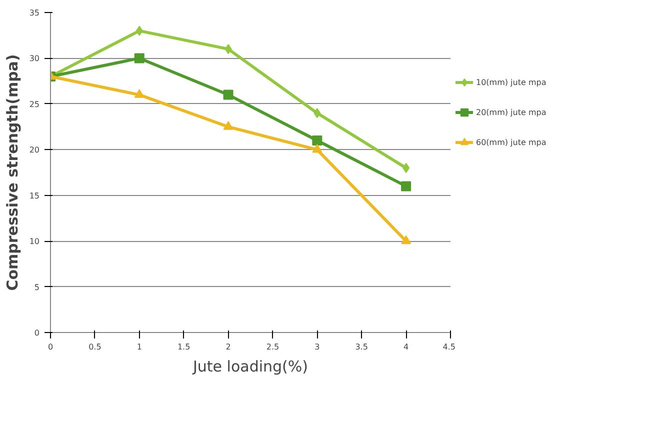 Image resolution: width=645 pixels, height=435 pixels. What do you see at coordinates (51, 347) in the screenshot?
I see `x-tick-label: 0` at bounding box center [51, 347].